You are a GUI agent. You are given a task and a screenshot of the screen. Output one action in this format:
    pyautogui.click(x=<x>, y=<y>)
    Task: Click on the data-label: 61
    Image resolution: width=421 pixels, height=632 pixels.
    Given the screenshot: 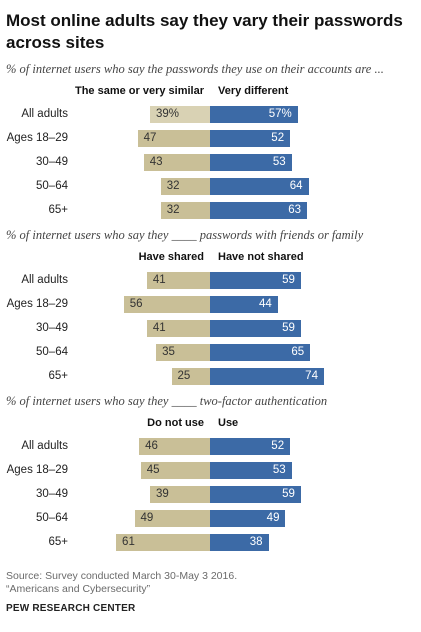 What is the action you would take?
    pyautogui.click(x=128, y=542)
    